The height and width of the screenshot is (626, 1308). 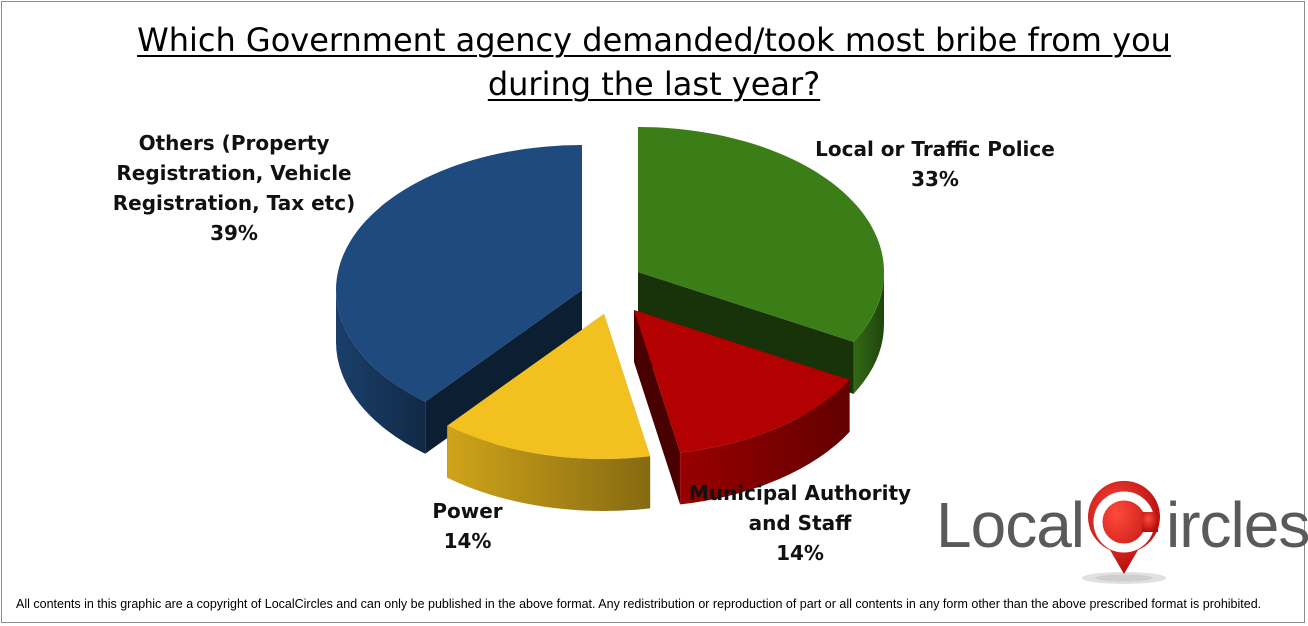 What do you see at coordinates (234, 173) in the screenshot?
I see `slice-label-line: Registration, Vehicle` at bounding box center [234, 173].